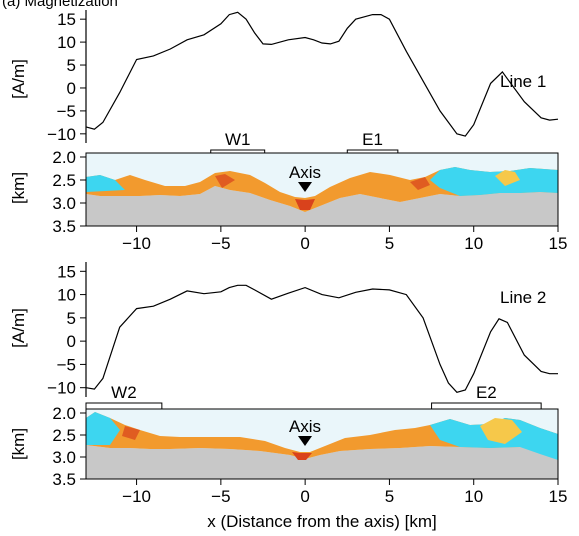  Describe the element at coordinates (61, 388) in the screenshot. I see `panel2-ytick-label: −10` at that location.